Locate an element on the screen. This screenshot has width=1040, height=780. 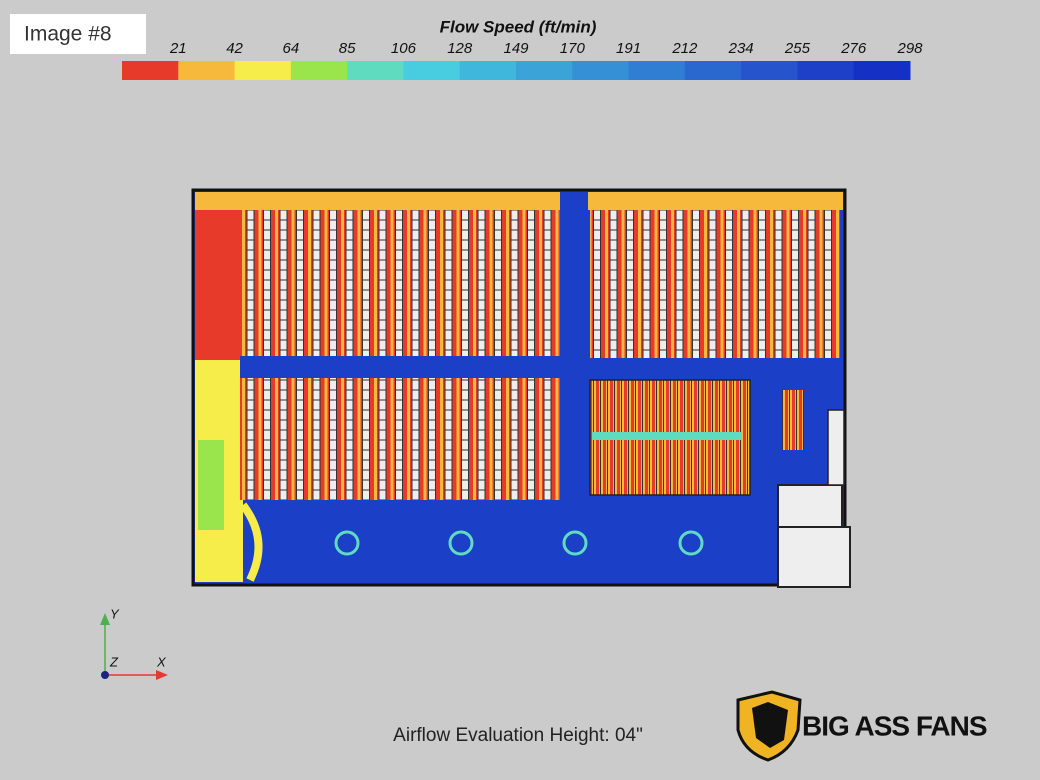
colorbar-ticks: 021426485106128149170191212234255276298 is located at coordinates (520, 48).